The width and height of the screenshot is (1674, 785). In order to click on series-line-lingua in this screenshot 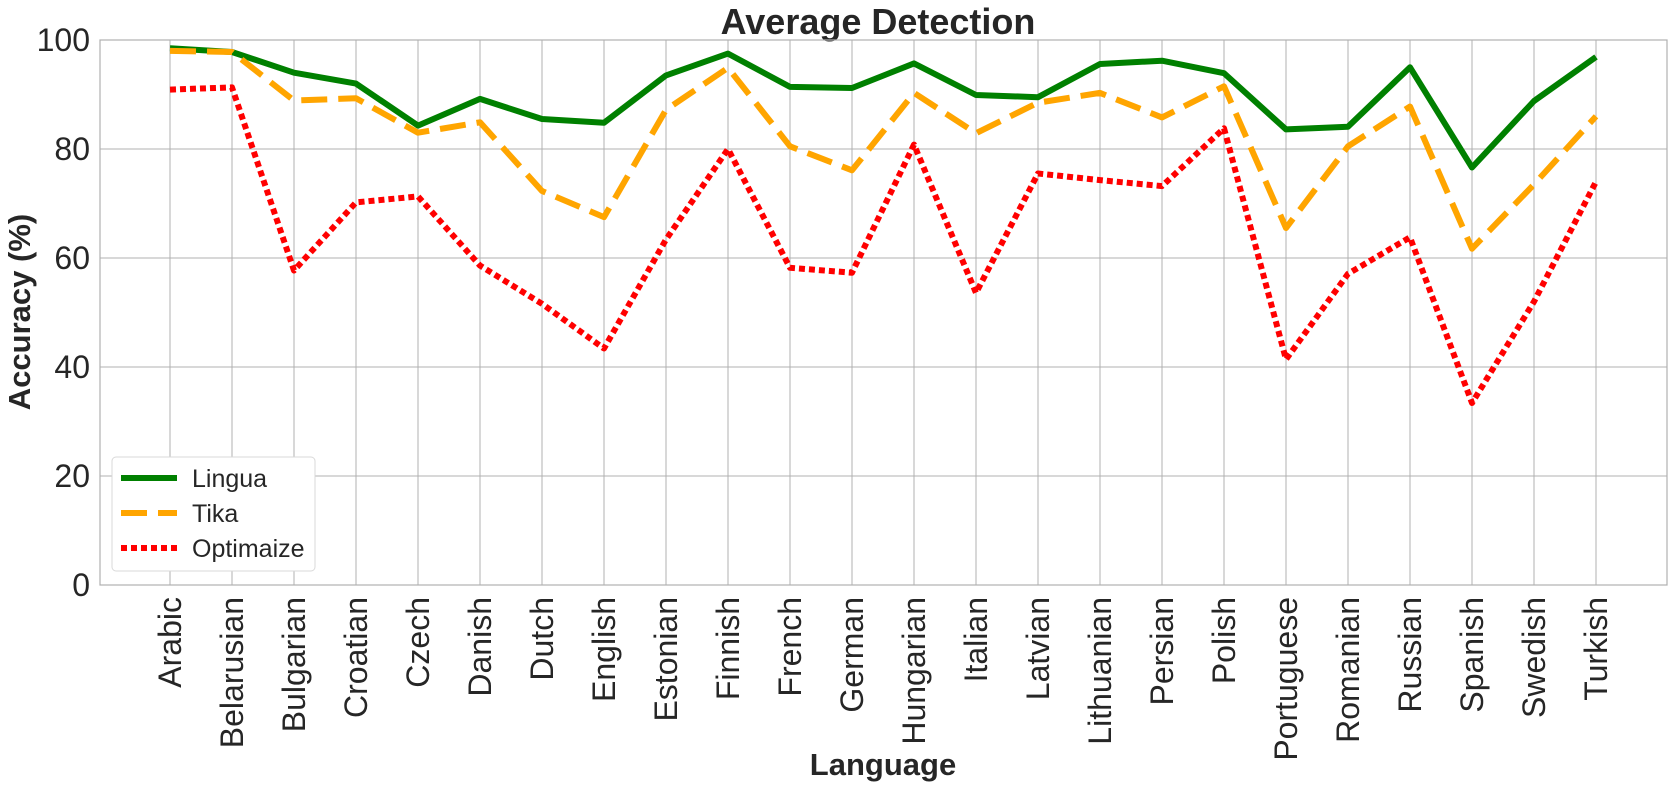, I will do `click(883, 108)`.